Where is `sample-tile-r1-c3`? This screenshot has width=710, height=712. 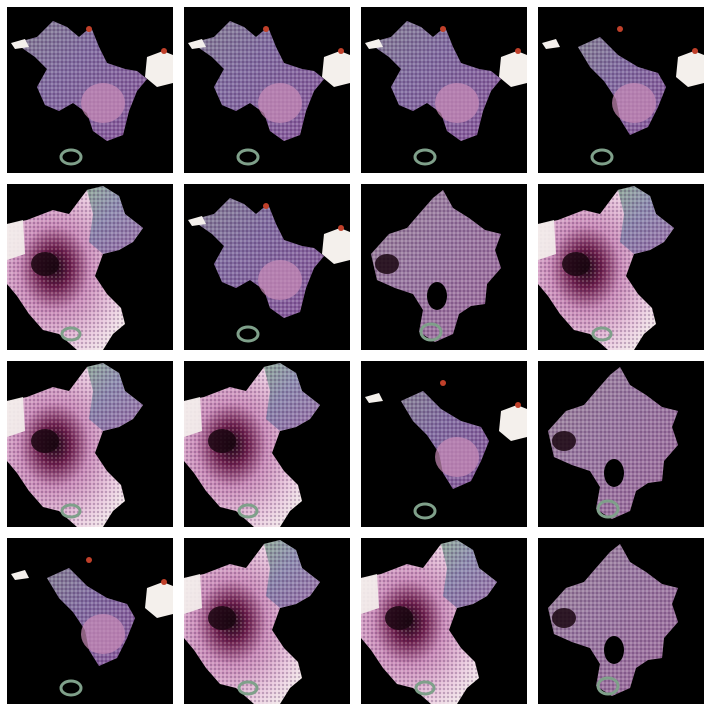
sample-tile-r1-c3 is located at coordinates (444, 90).